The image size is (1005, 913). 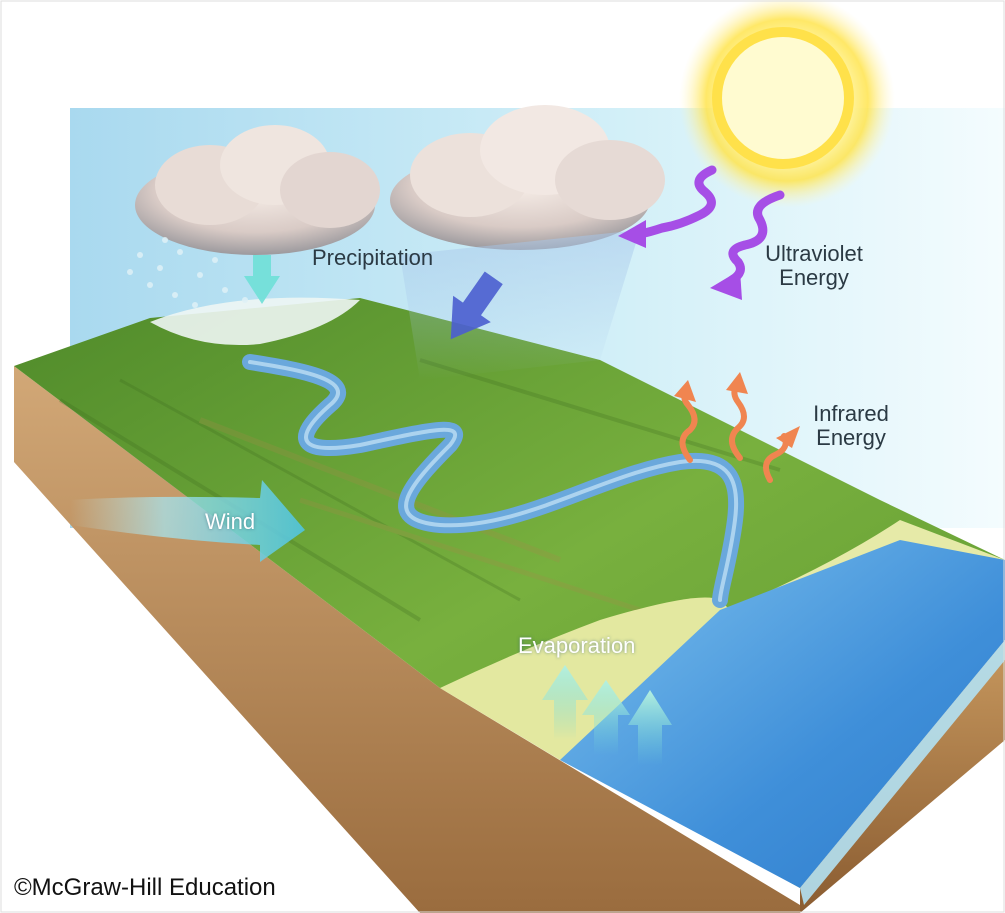 I want to click on precipitation-label: Precipitation, so click(x=373, y=257).